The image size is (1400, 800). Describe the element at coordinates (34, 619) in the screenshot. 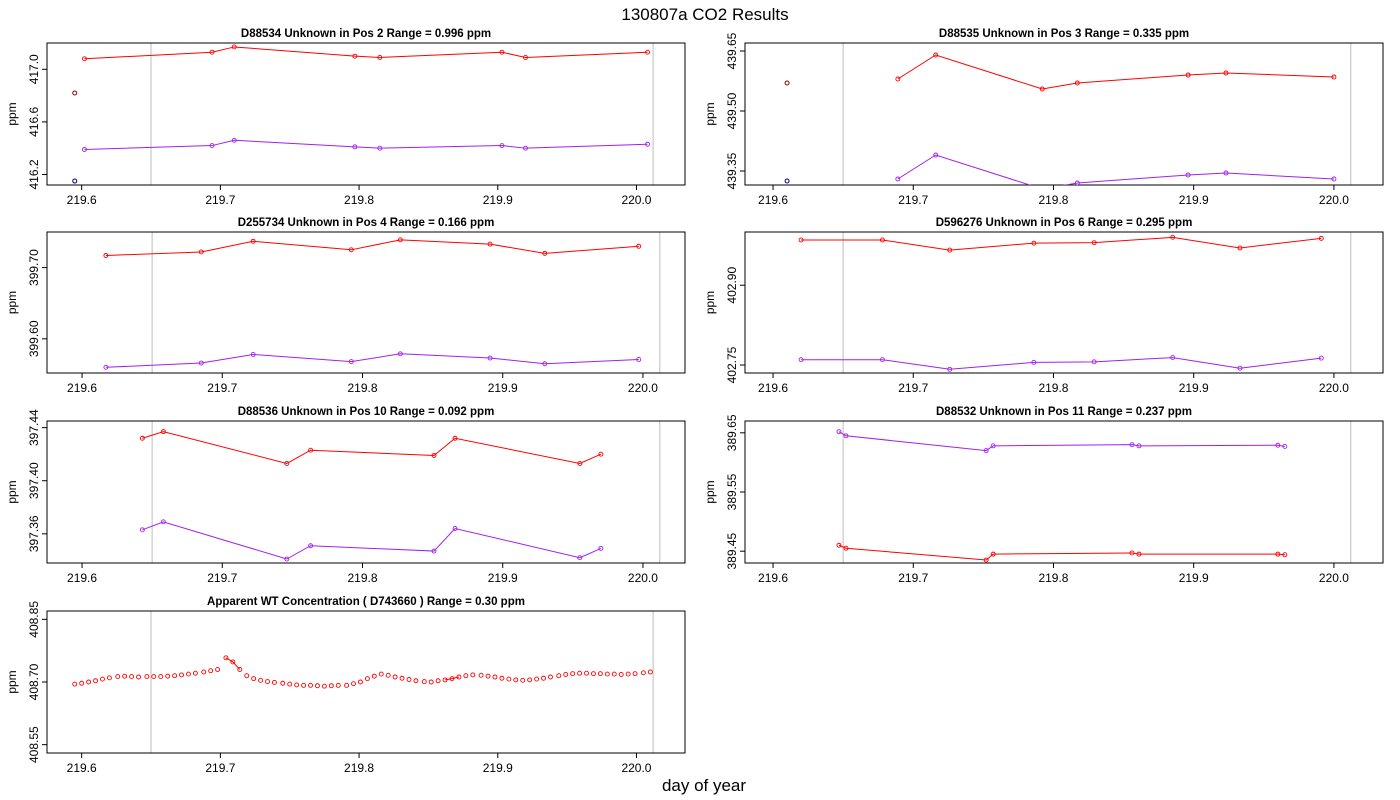

I see `y-tick-label: 408.85` at that location.